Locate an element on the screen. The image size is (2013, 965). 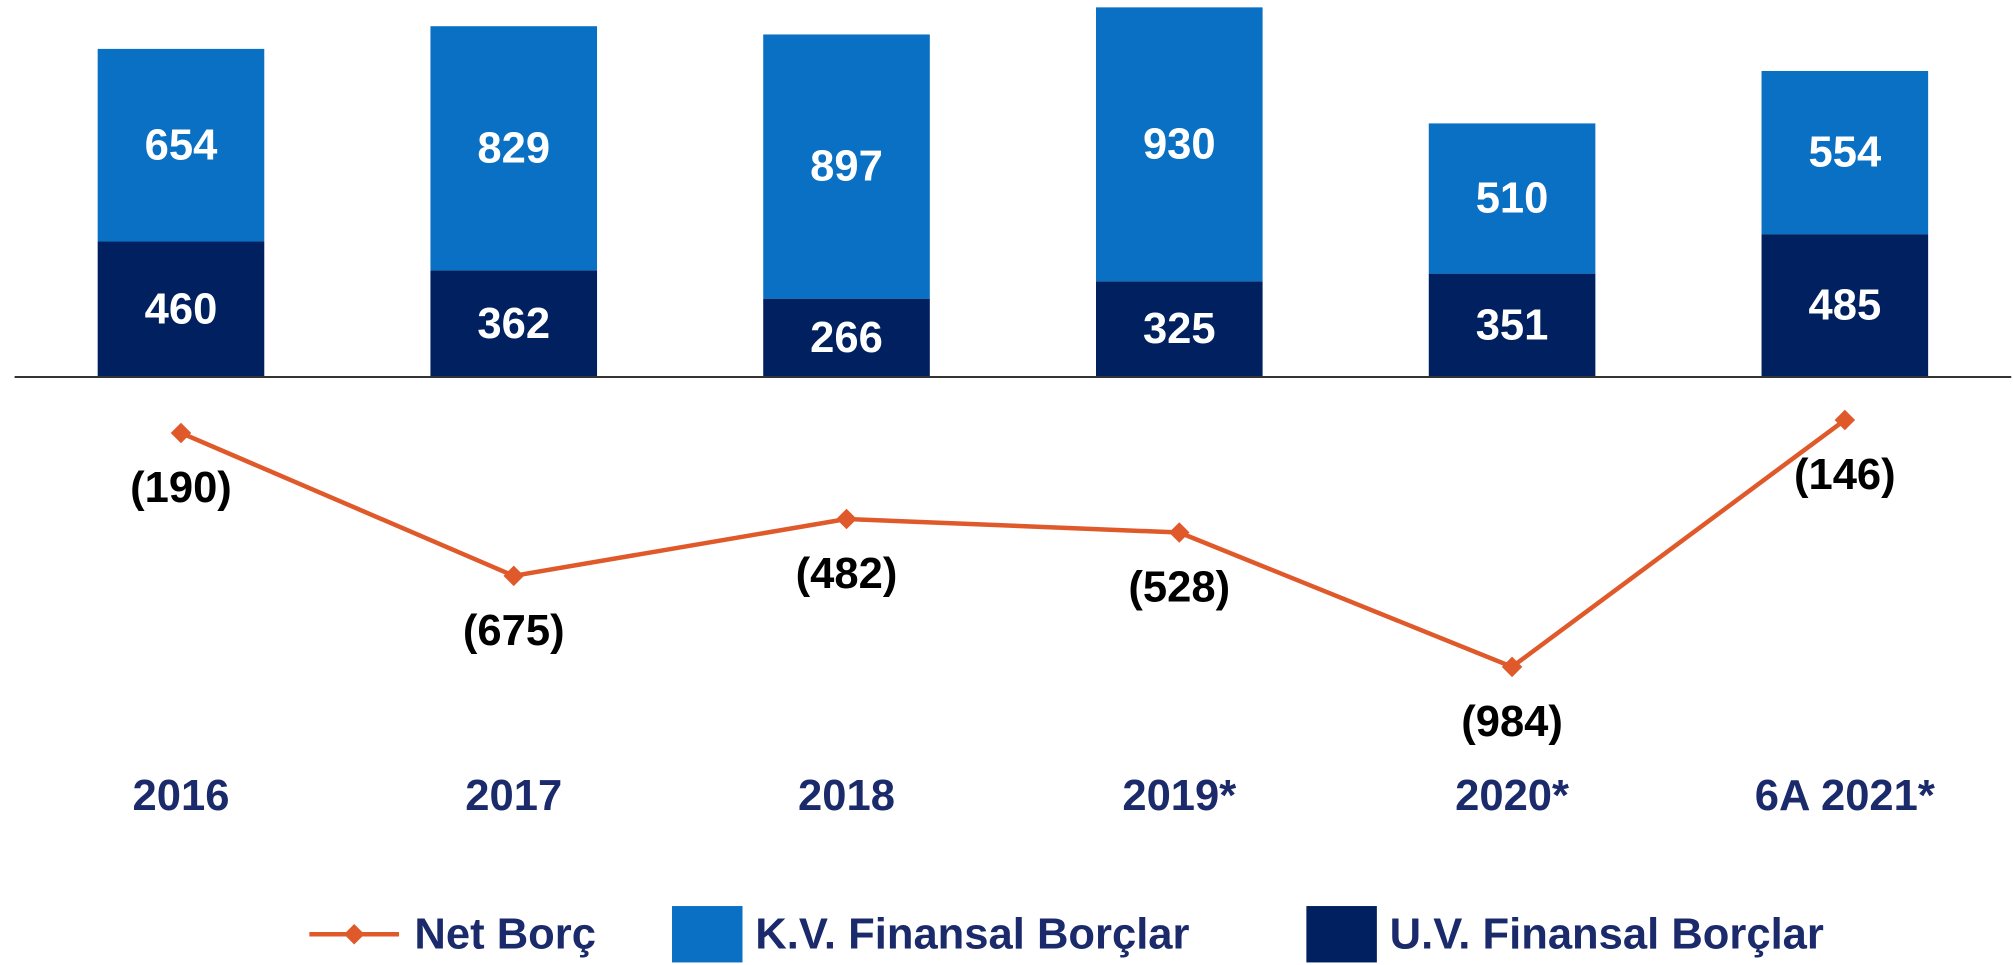
x-tick-label: 2020* is located at coordinates (1512, 796).